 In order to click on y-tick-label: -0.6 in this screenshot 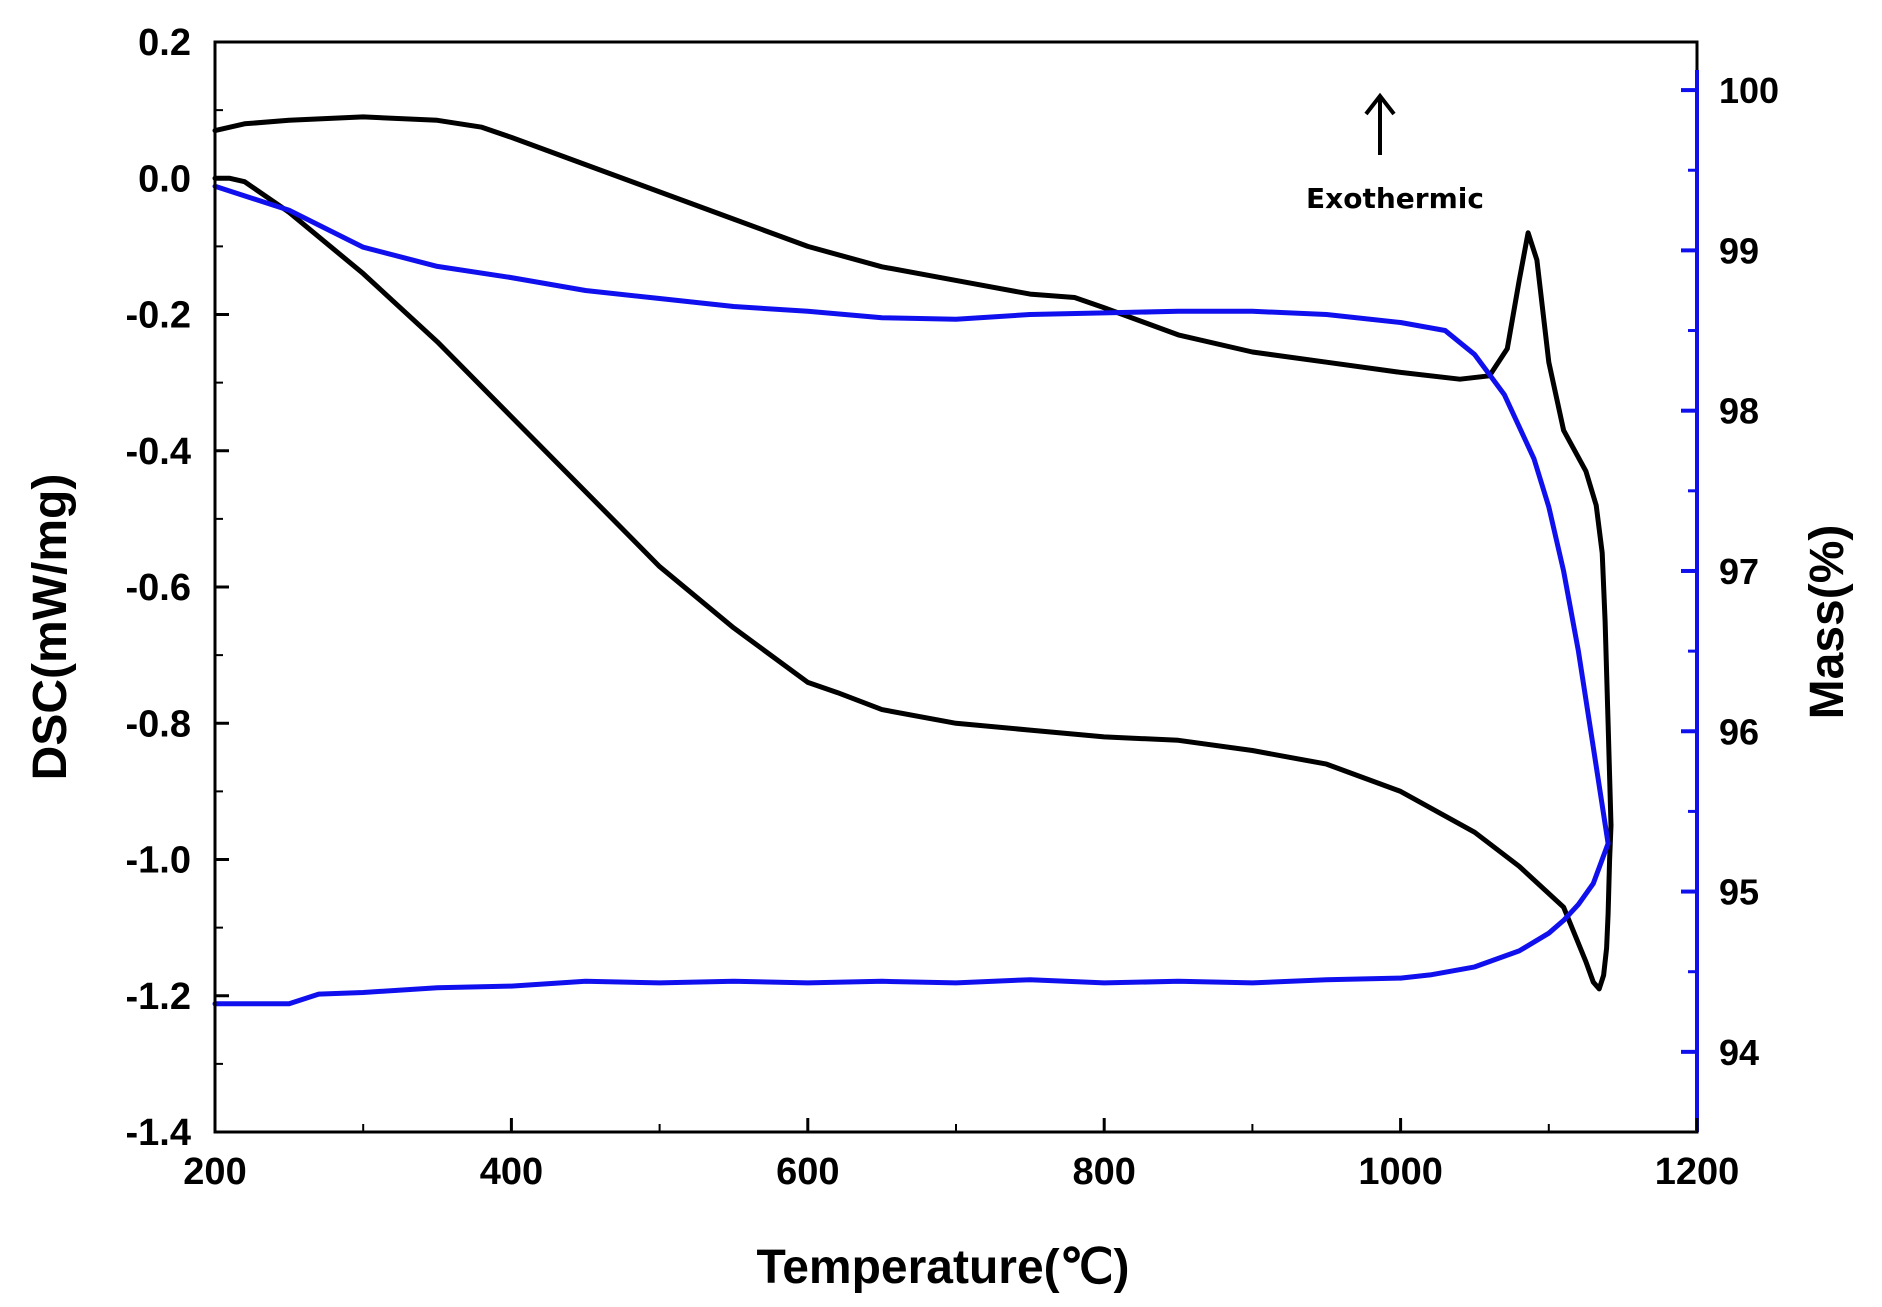, I will do `click(158, 588)`.